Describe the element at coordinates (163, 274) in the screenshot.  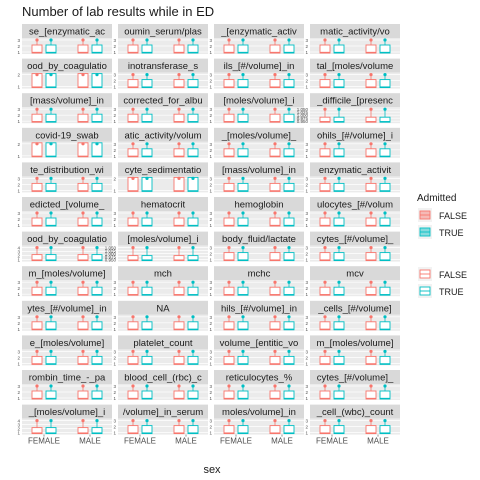
I see `facet-label: mch` at that location.